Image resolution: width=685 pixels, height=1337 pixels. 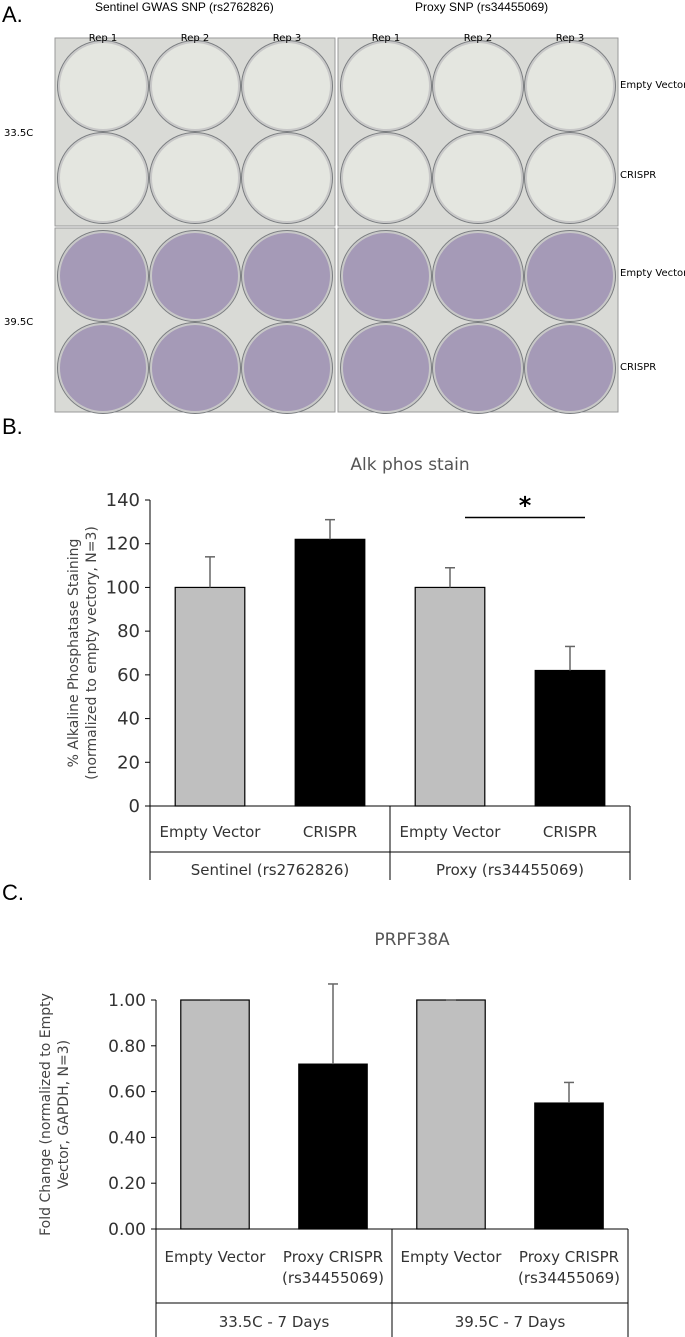 What do you see at coordinates (510, 870) in the screenshot?
I see `group-label: Proxy (rs34455069)` at bounding box center [510, 870].